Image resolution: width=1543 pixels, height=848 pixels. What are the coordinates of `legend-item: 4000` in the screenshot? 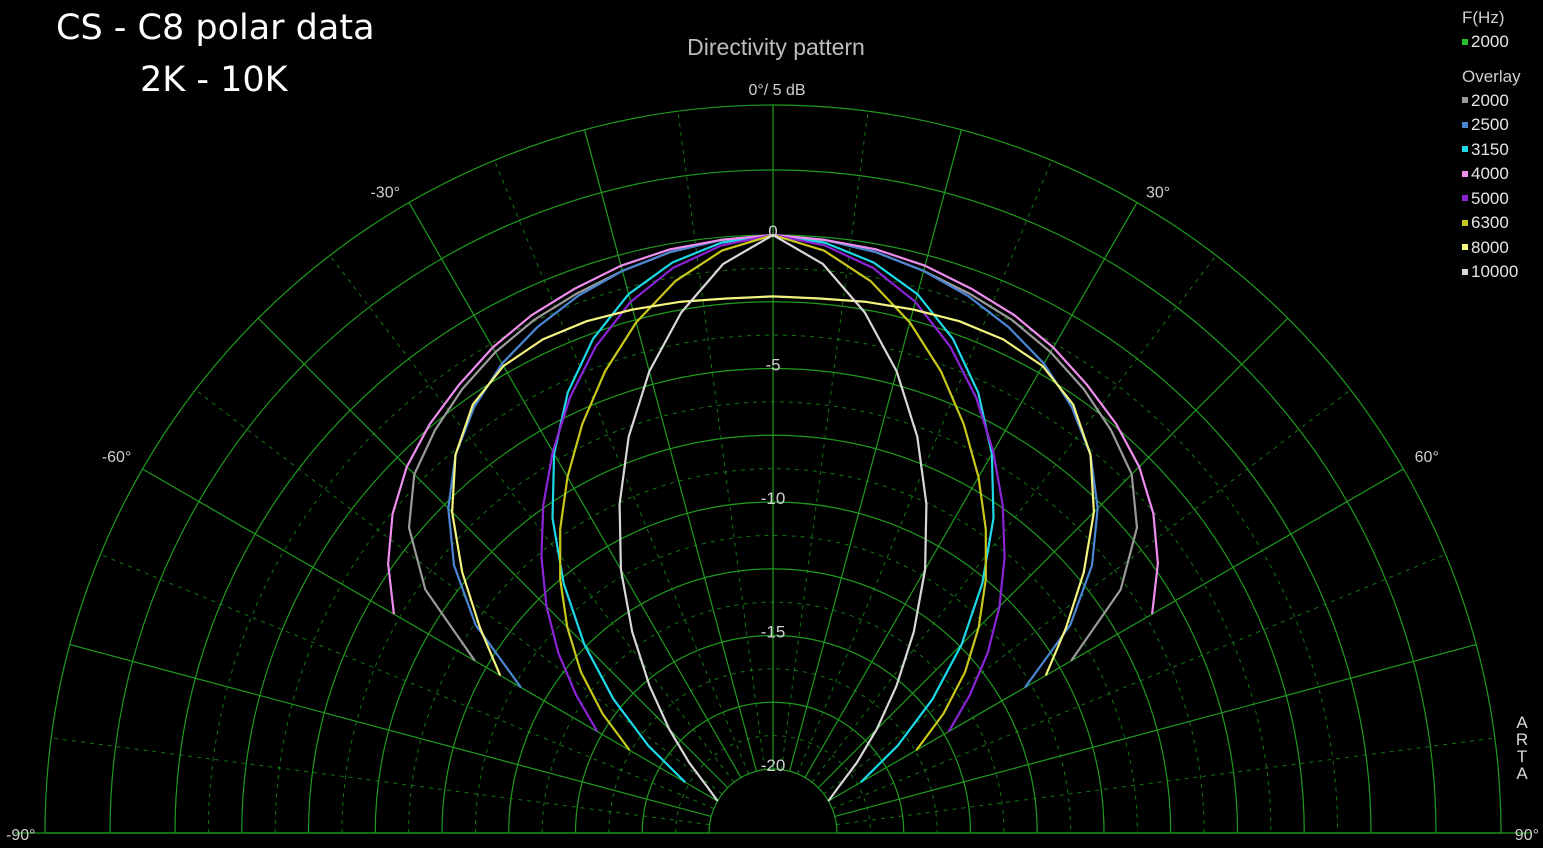 It's located at (1491, 174).